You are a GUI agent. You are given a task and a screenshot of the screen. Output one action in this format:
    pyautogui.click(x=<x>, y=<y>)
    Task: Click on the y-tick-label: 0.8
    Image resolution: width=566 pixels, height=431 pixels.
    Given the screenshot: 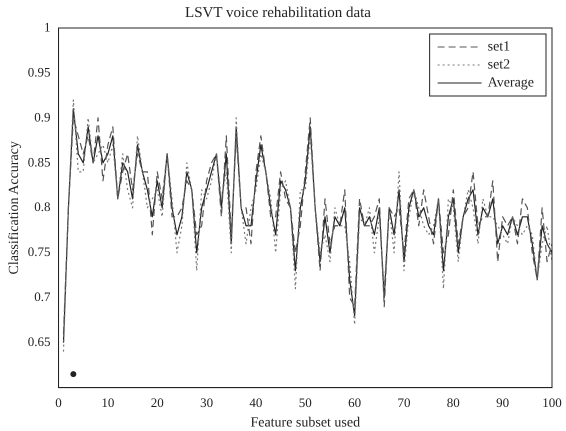 What is the action you would take?
    pyautogui.click(x=42, y=206)
    